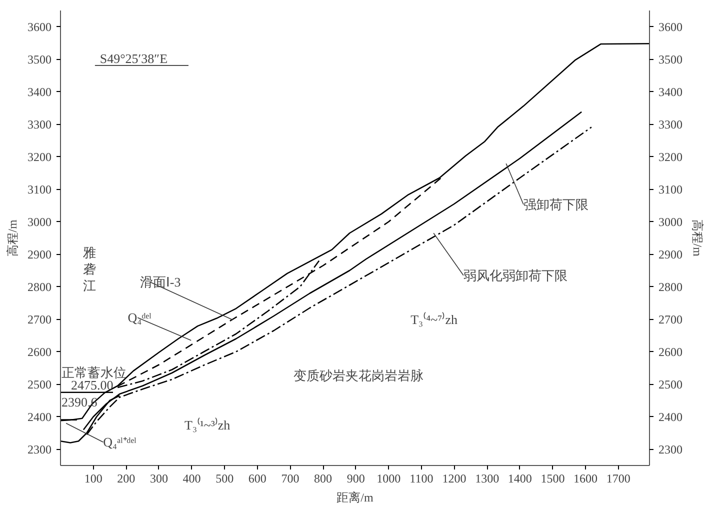 The width and height of the screenshot is (709, 507). Describe the element at coordinates (355, 497) in the screenshot. I see `x-axis-title: 距离/m` at that location.